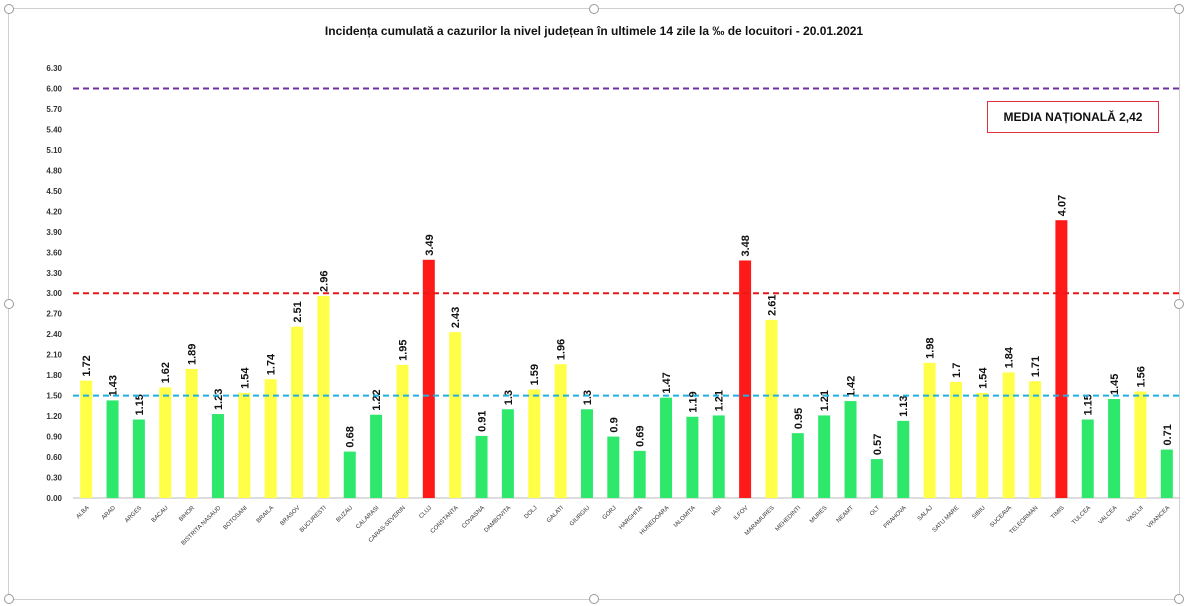 The height and width of the screenshot is (606, 1188). What do you see at coordinates (717, 511) in the screenshot?
I see `x-tick-label: IASI` at bounding box center [717, 511].